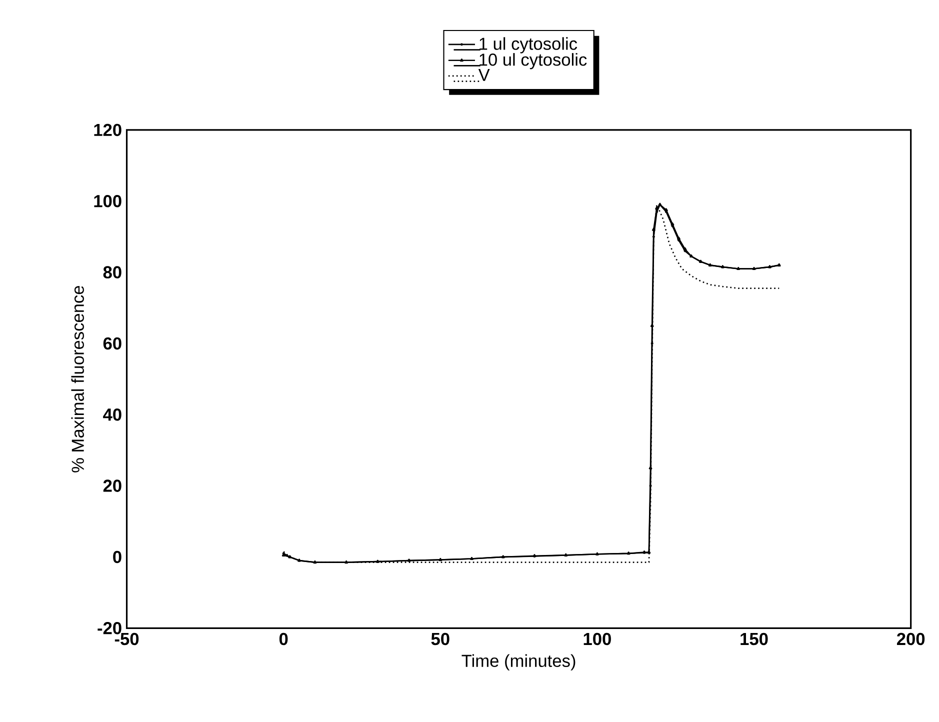 The image size is (939, 722). I want to click on y-tick-label: 0, so click(117, 557).